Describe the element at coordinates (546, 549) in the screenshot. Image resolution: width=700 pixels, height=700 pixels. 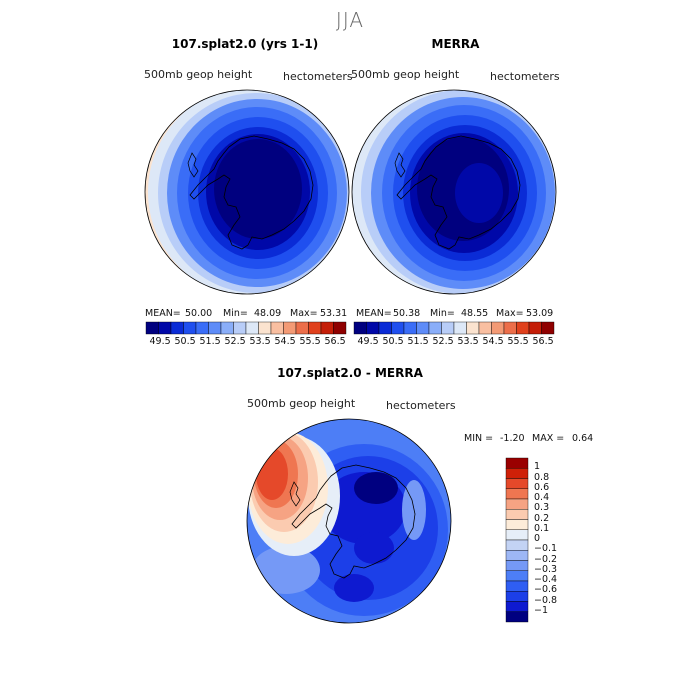
I see `colorbar3-tick-label: −0.1` at that location.